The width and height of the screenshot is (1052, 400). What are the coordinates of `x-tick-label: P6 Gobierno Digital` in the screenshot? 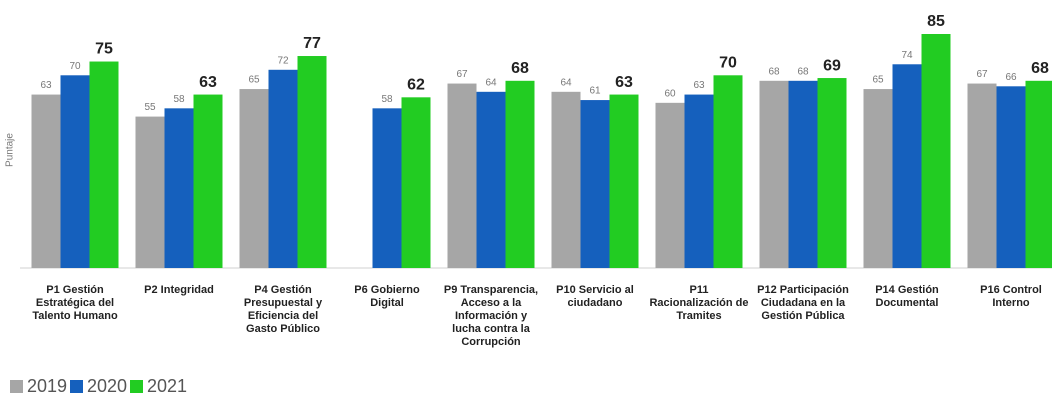 It's located at (387, 296).